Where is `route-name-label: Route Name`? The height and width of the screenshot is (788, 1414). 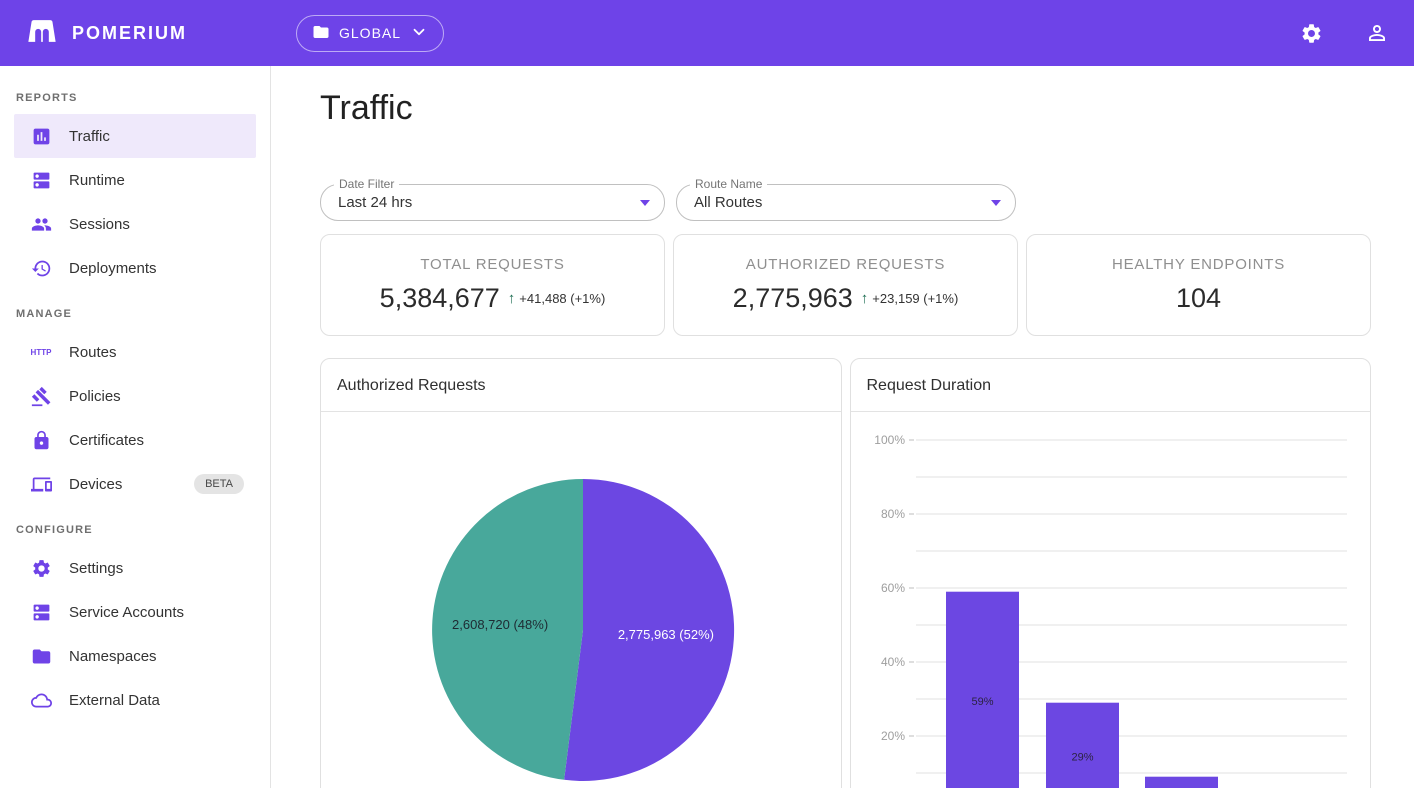
route-name-label: Route Name is located at coordinates (729, 184).